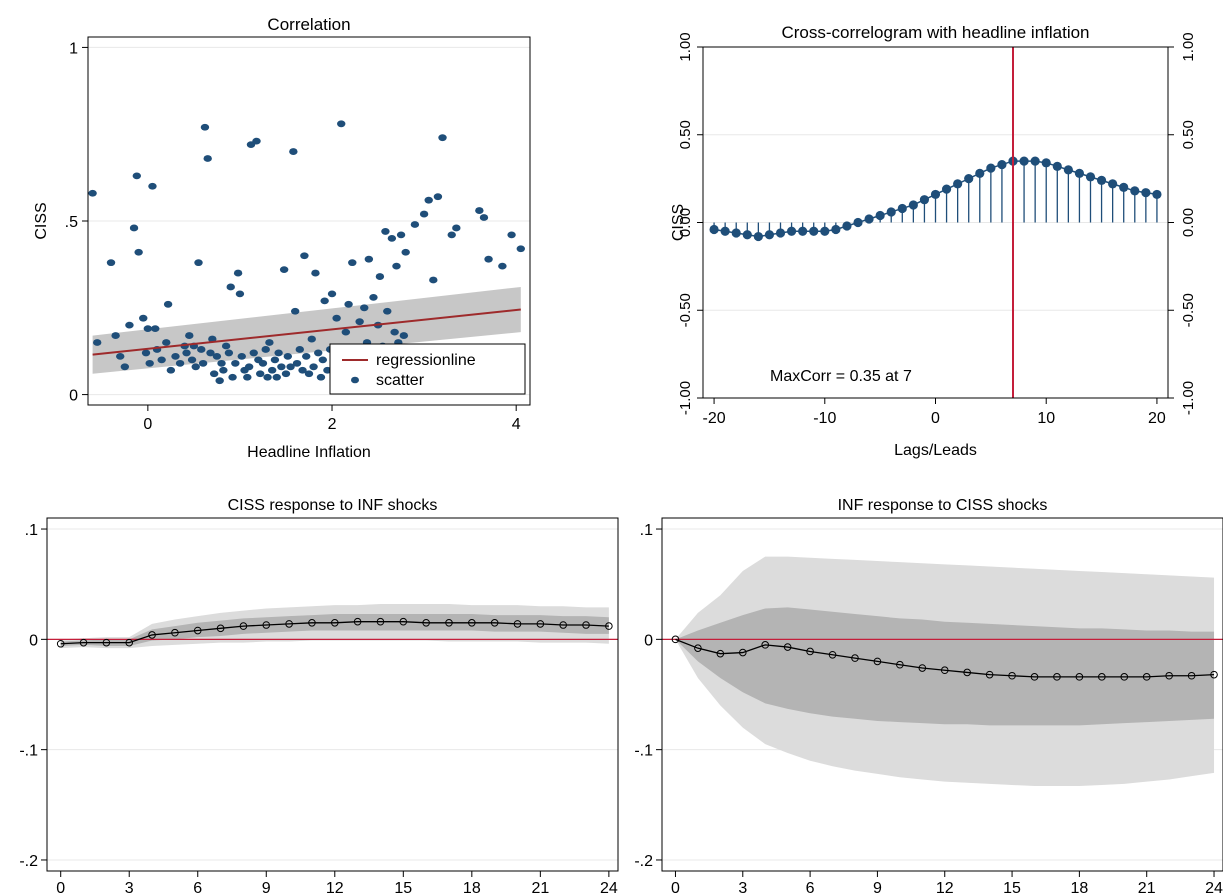  I want to click on y-tick-label-right: 0.00, so click(1188, 222).